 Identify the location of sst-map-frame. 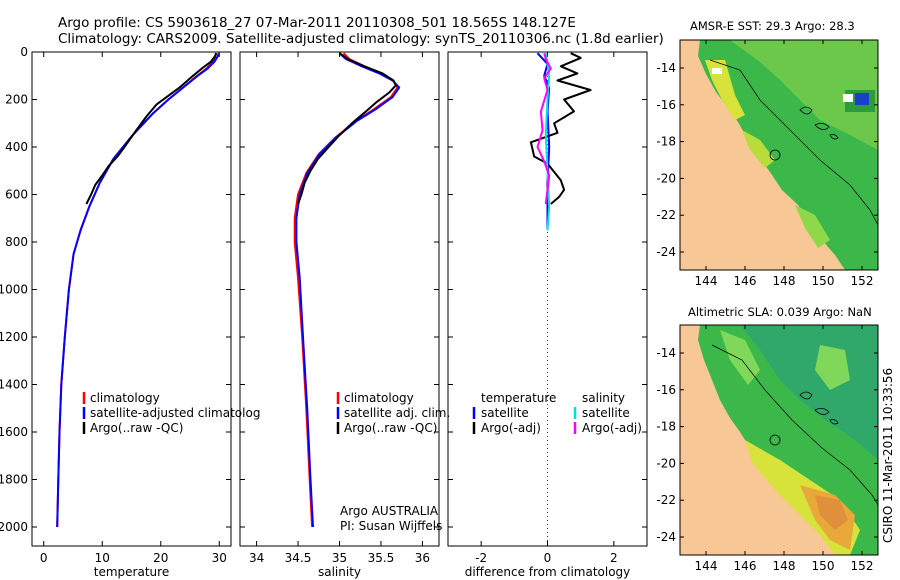
(779, 155).